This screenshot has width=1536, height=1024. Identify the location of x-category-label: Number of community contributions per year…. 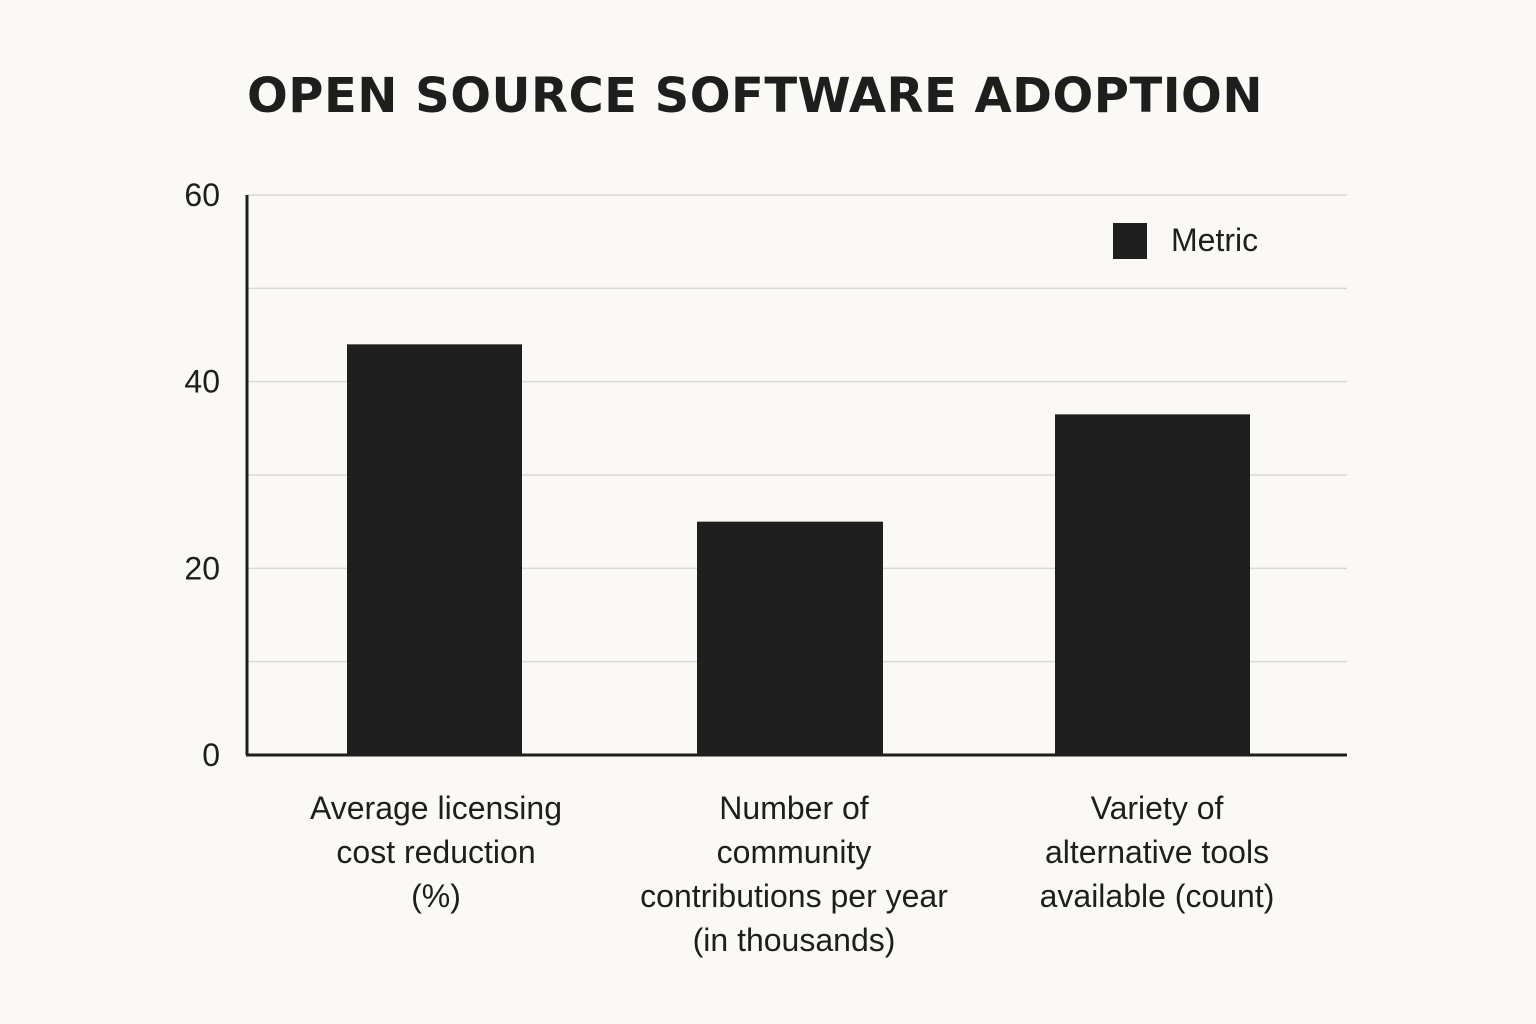
(794, 874).